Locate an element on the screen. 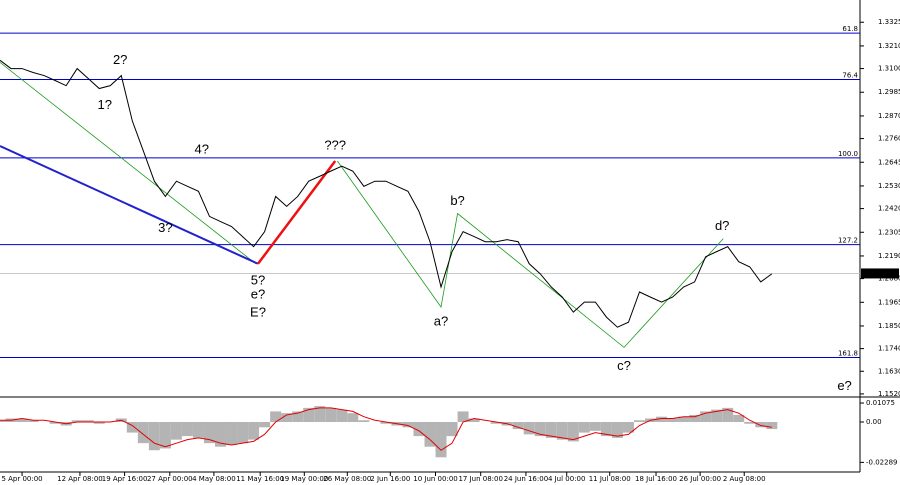  y-tick-label: 0.01075 is located at coordinates (880, 403).